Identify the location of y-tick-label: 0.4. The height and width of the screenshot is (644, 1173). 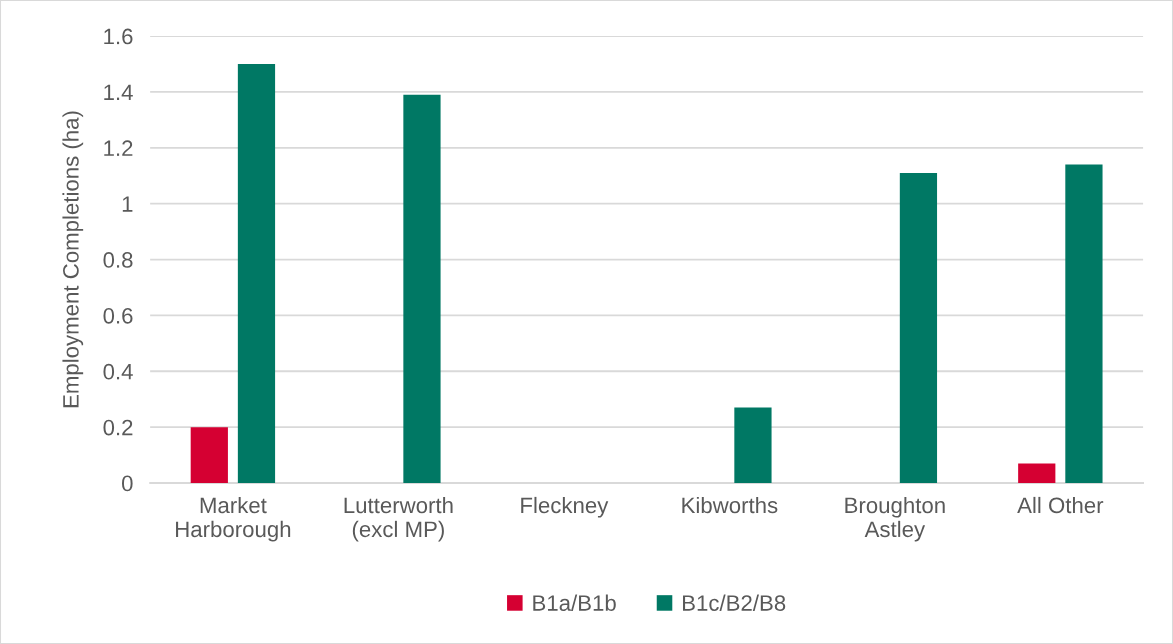
(118, 371).